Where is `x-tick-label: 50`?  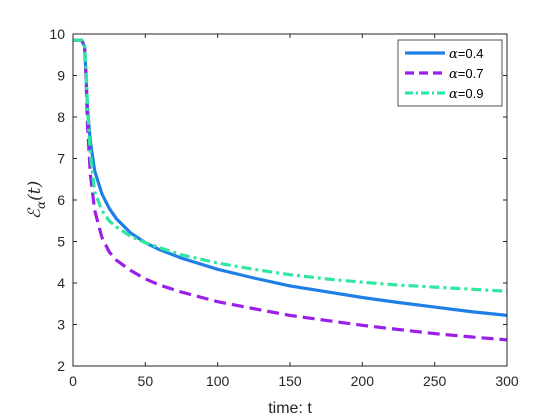
x-tick-label: 50 is located at coordinates (146, 381).